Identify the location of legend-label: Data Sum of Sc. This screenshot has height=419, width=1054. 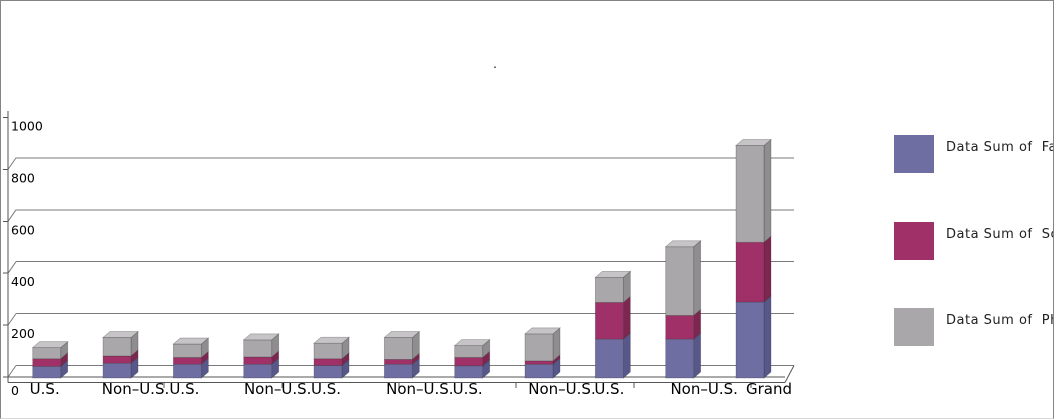
(1000, 234).